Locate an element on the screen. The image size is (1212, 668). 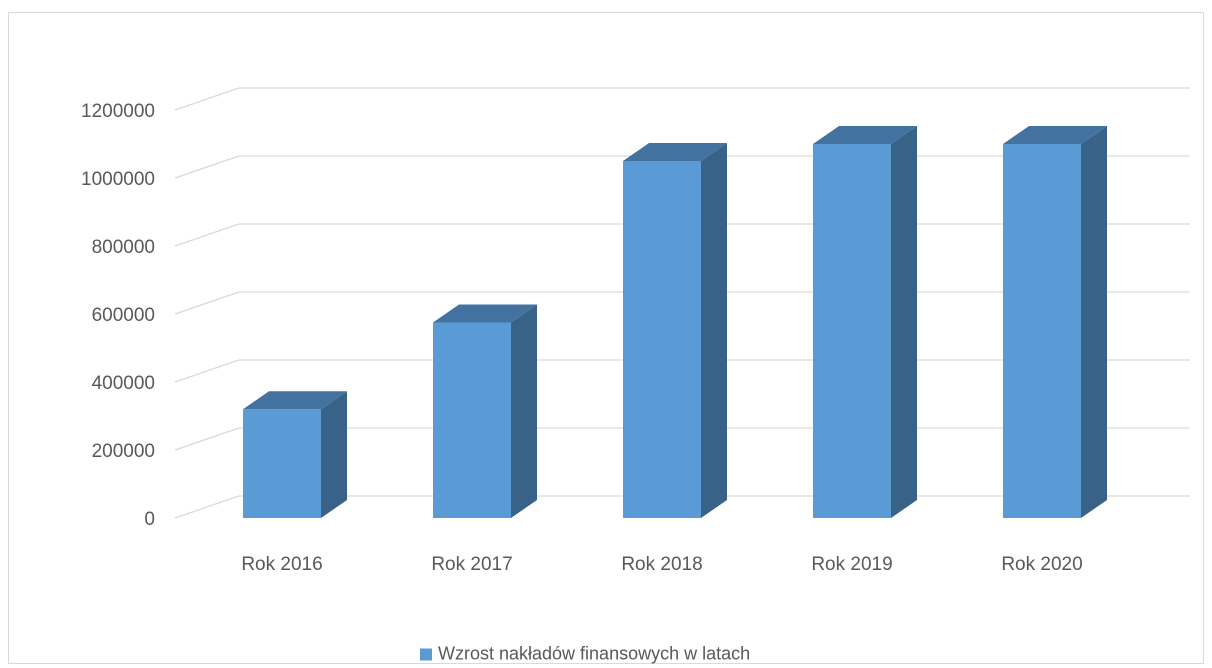
x-tick-label: Rok 2018 is located at coordinates (661, 564).